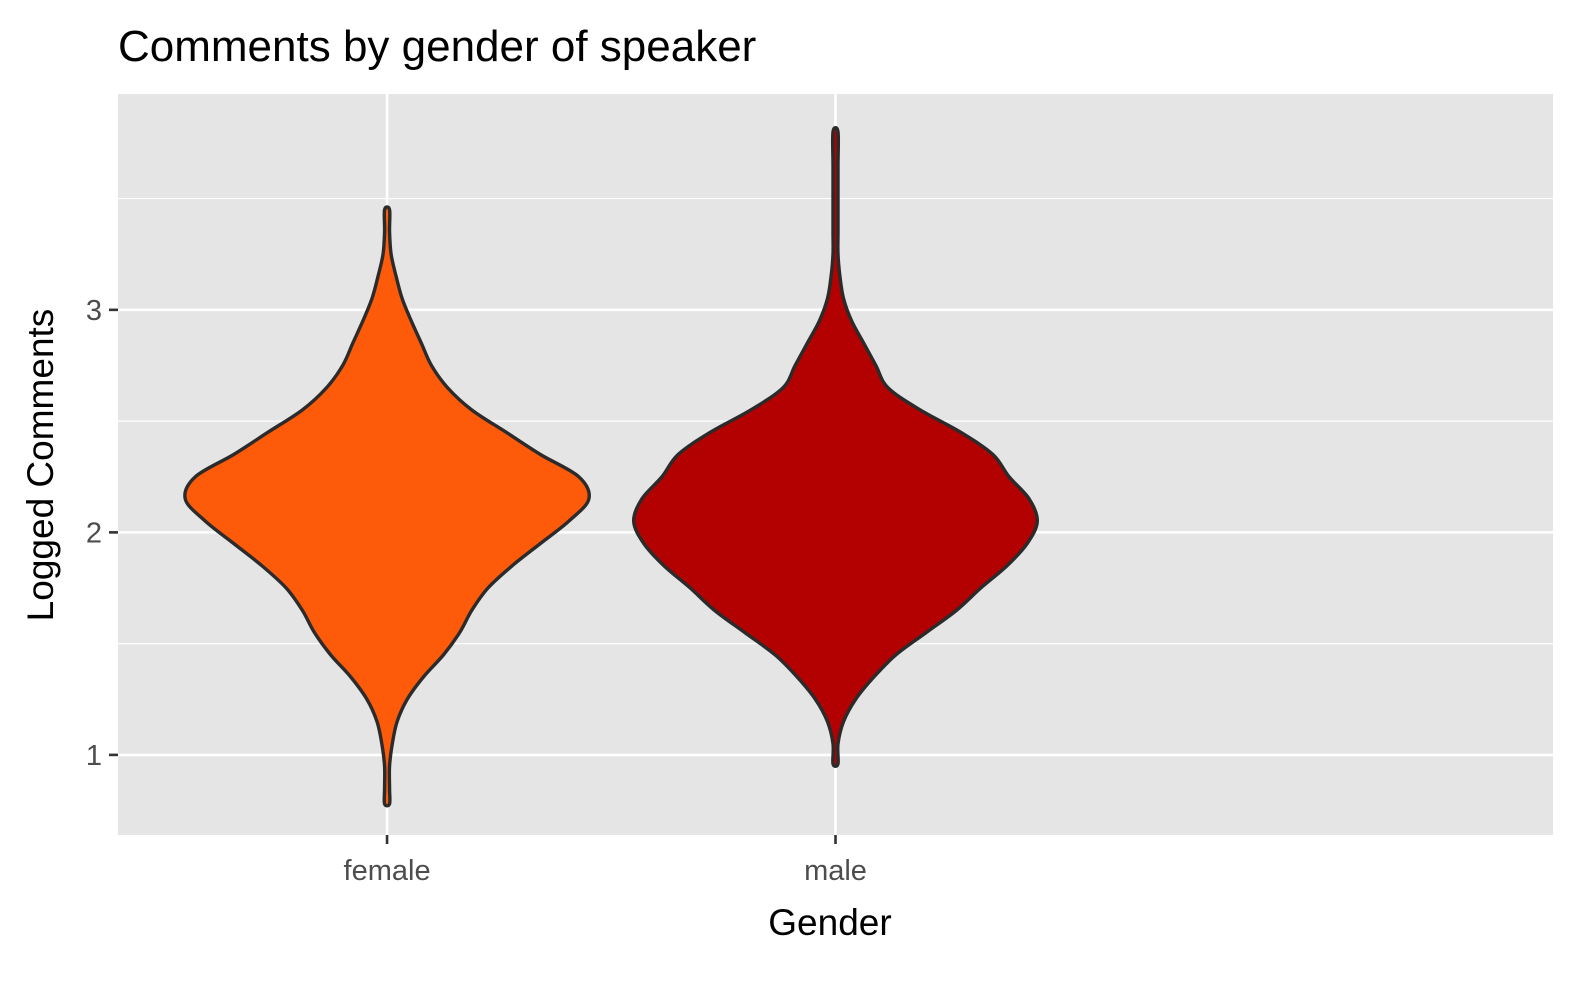  I want to click on x-tick-label-male: male, so click(835, 871).